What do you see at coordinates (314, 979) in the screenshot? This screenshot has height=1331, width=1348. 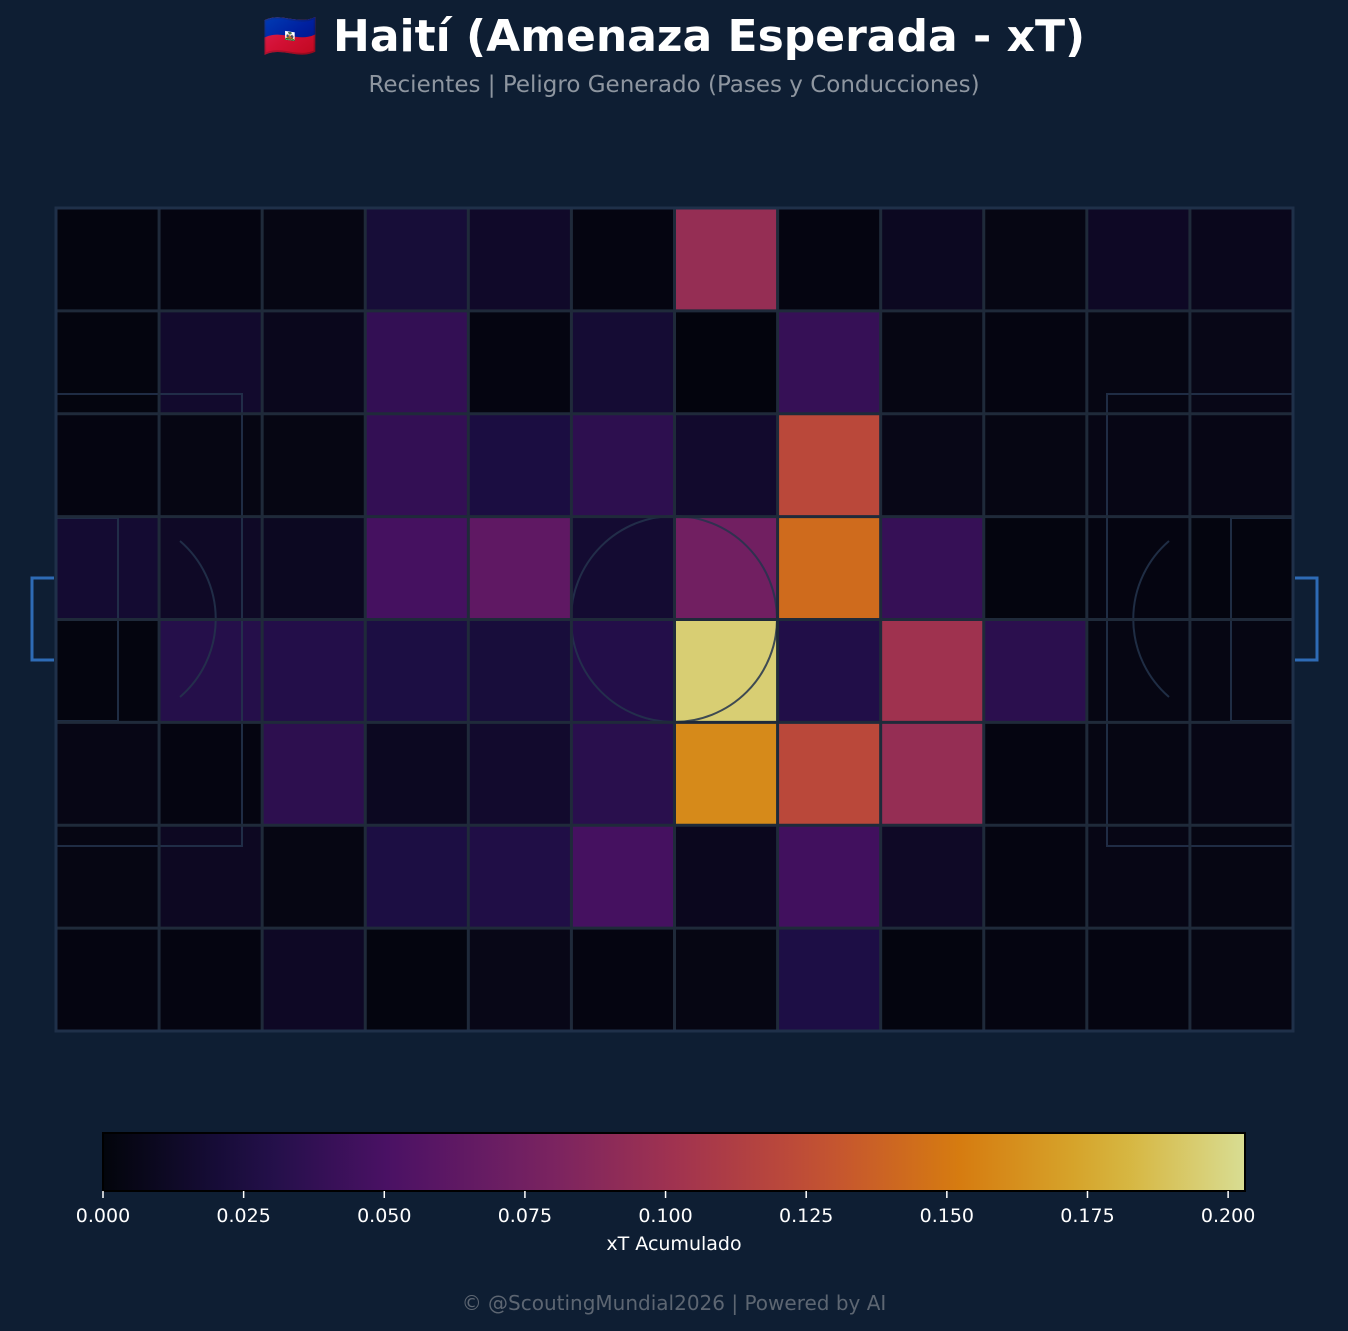 I see `heatmap-cell-r7-c2` at bounding box center [314, 979].